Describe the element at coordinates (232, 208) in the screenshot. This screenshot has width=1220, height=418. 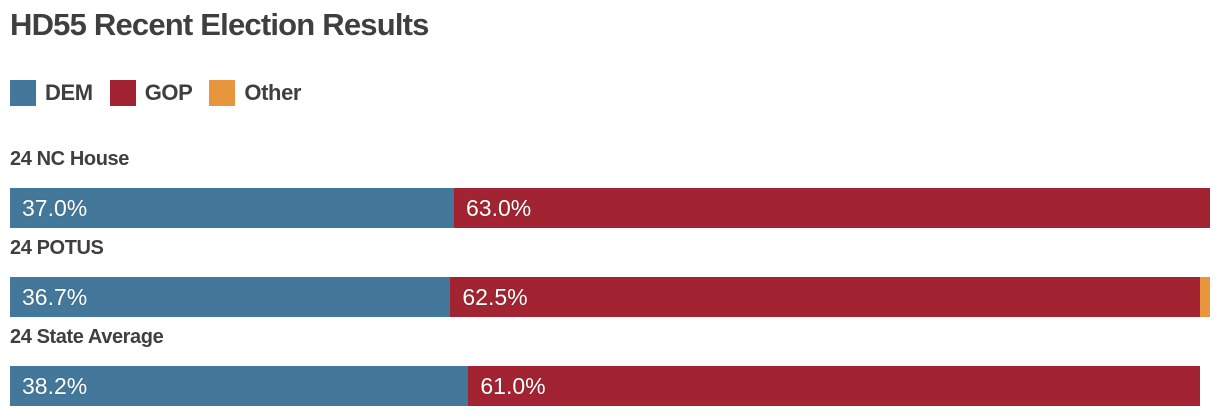
I see `bar-segment-dem: 37.0%` at that location.